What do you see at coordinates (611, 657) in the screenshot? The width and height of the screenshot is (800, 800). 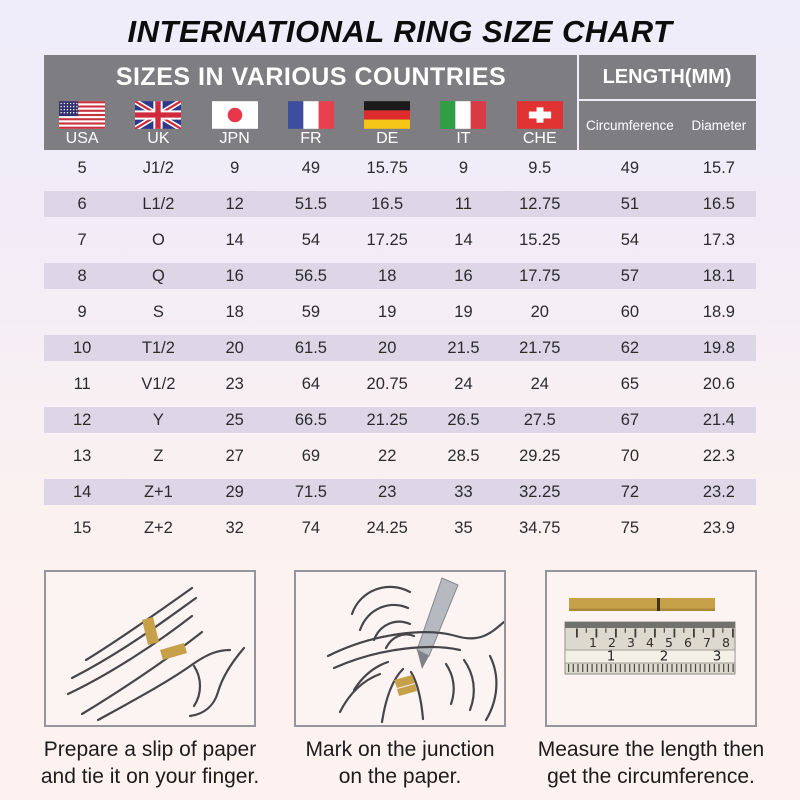 I see `svg-text: 1` at bounding box center [611, 657].